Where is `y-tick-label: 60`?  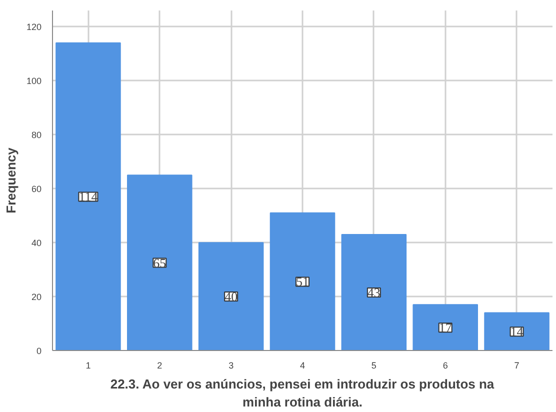 y-tick-label: 60 is located at coordinates (36, 189).